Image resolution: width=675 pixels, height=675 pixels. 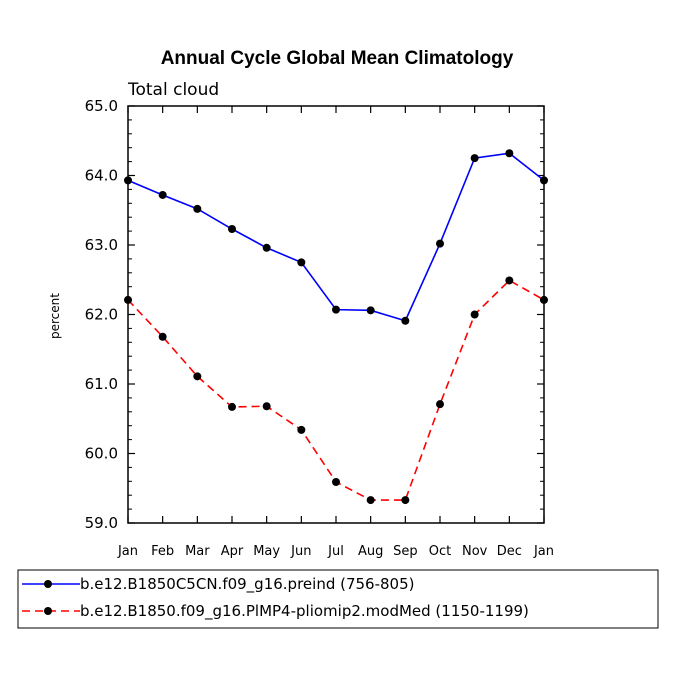 I want to click on x-tick-label: Aug, so click(x=370, y=551).